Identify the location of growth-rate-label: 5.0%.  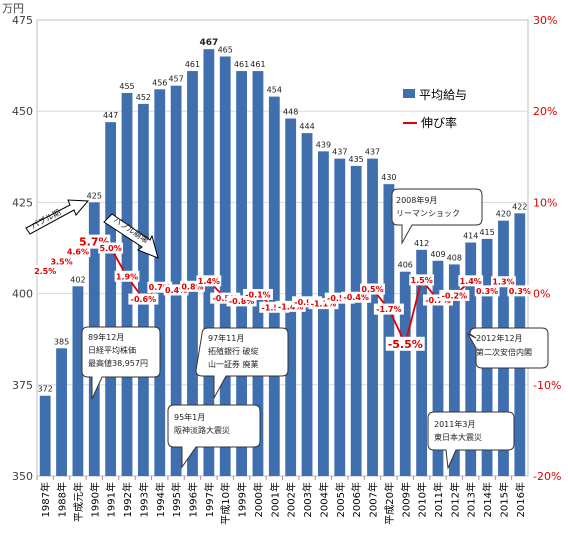
(111, 248).